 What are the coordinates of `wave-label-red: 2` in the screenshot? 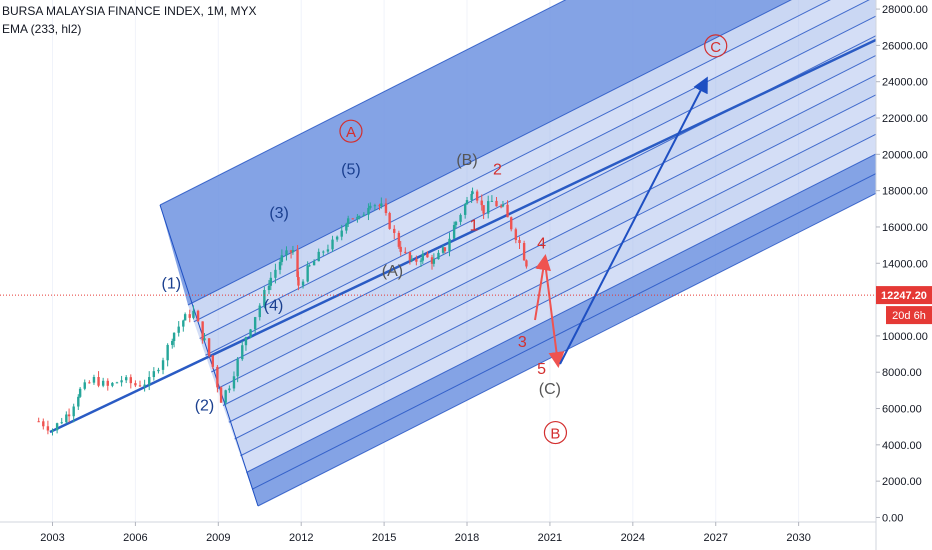 It's located at (497, 169).